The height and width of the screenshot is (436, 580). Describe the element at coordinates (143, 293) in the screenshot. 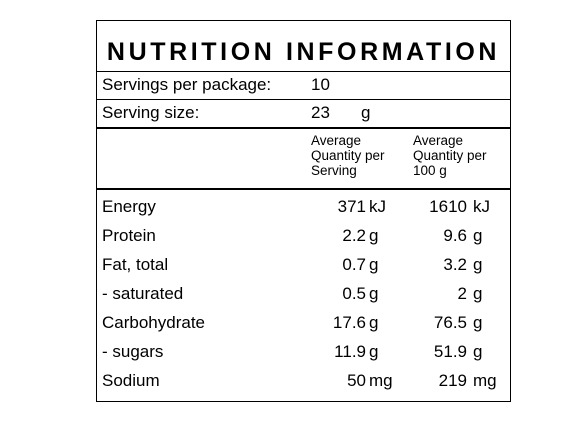

I see `nutrient-name: - saturated` at that location.